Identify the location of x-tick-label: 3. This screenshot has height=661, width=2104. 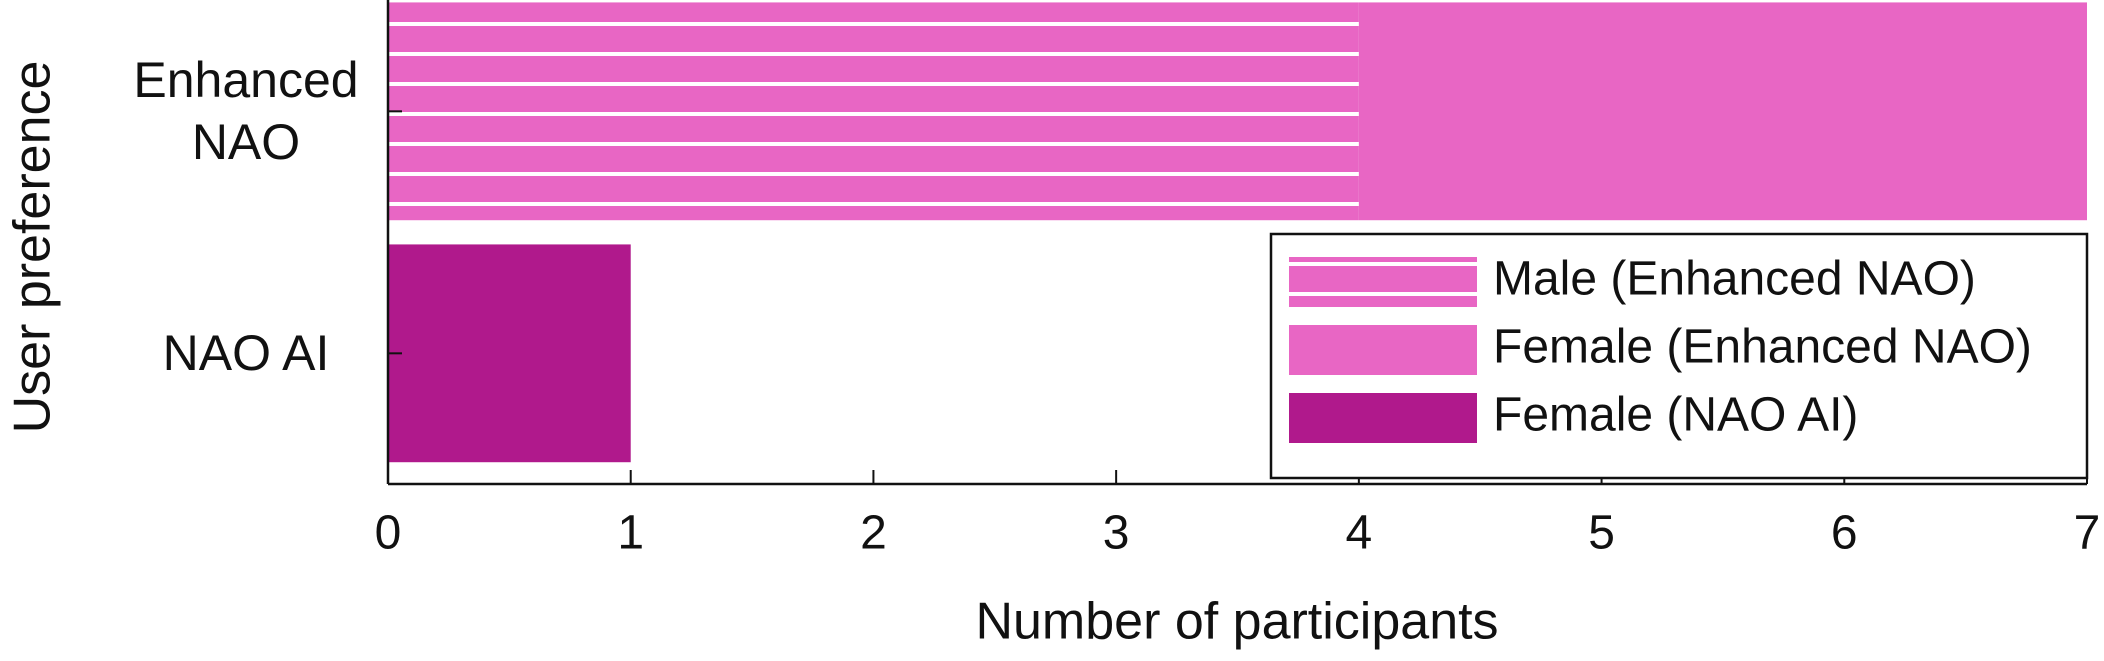
(1116, 533).